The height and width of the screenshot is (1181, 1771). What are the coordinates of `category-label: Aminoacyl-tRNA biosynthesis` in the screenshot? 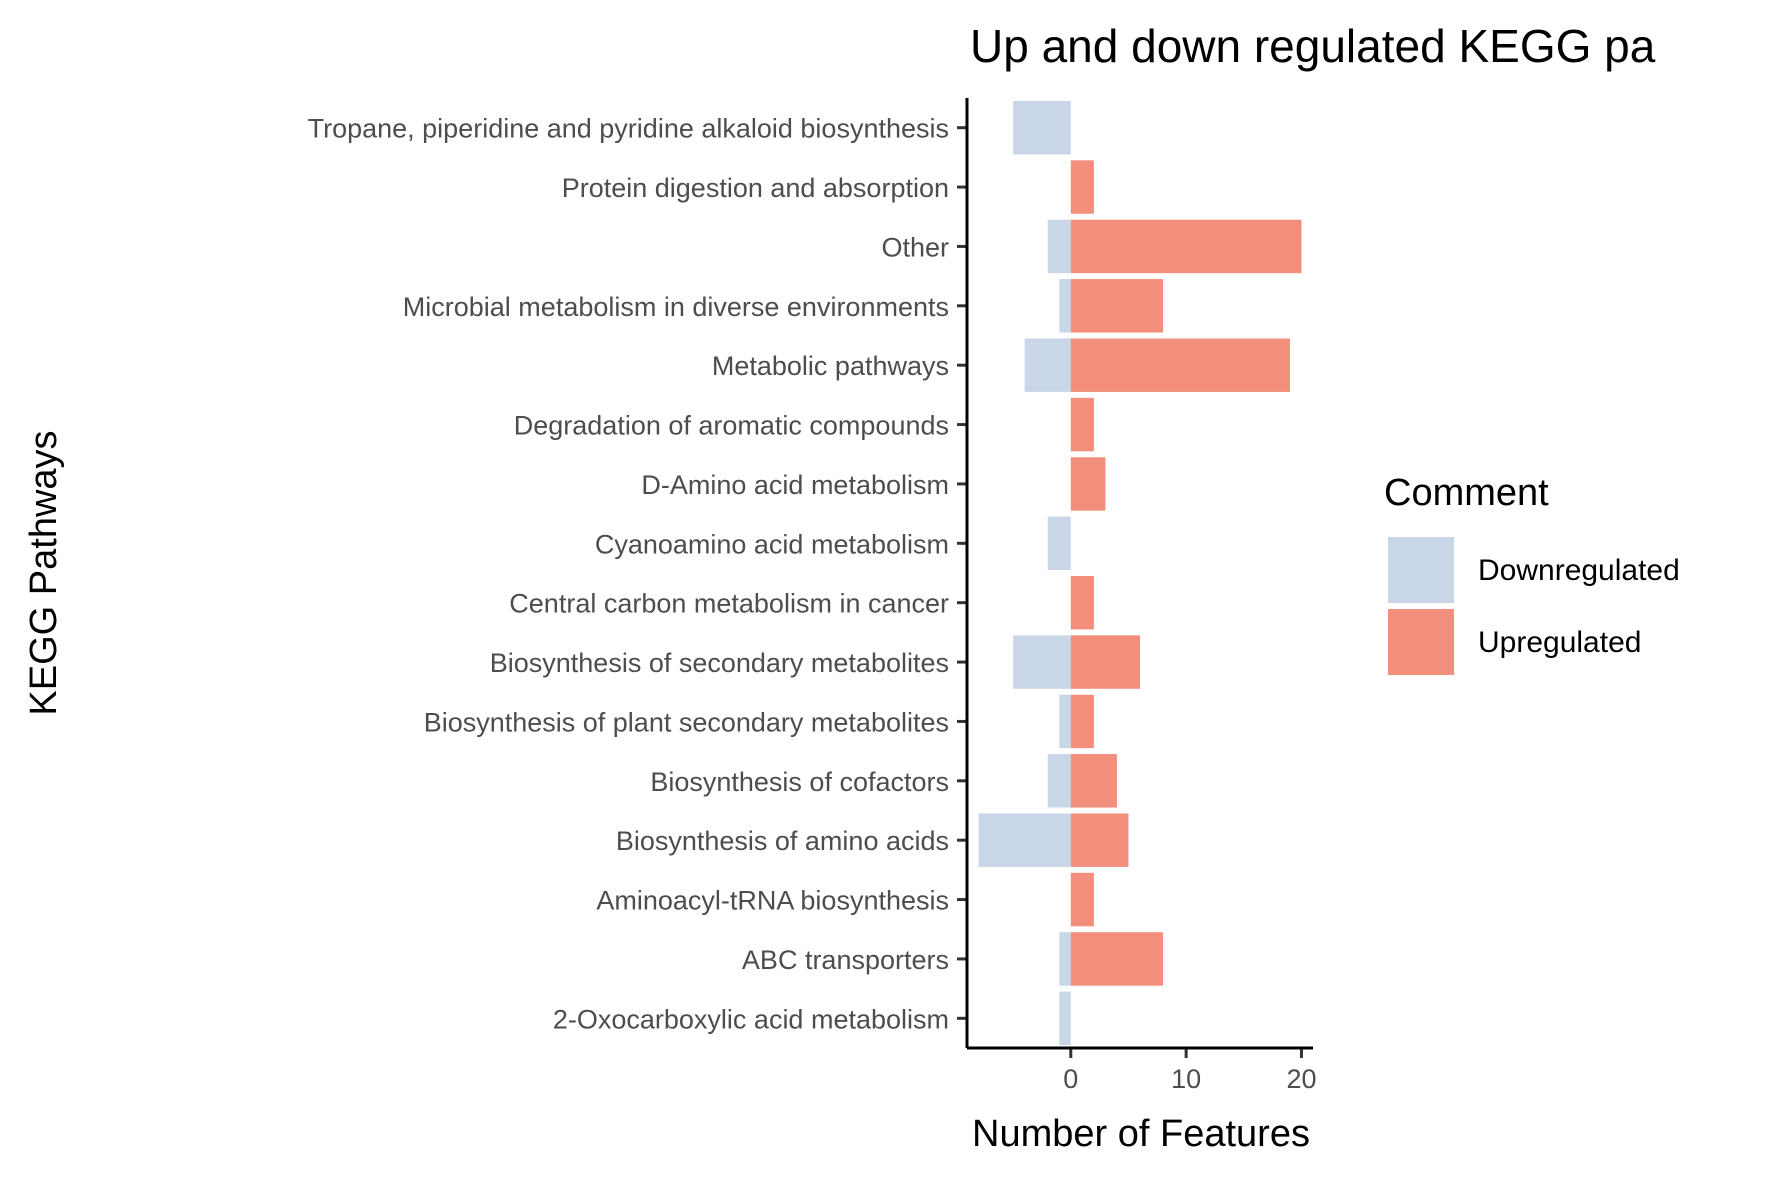 It's located at (772, 901).